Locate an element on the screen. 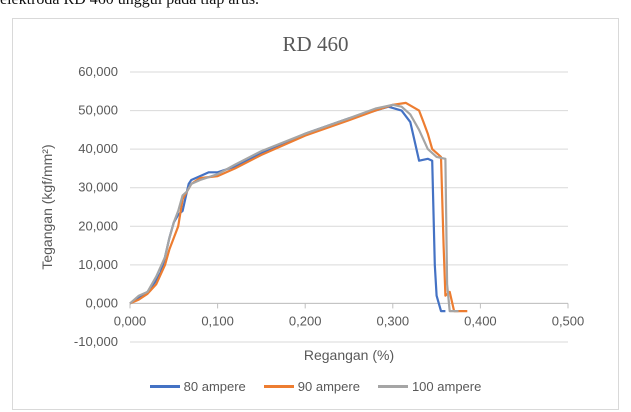 This screenshot has height=412, width=631. legend-item: 100 ampere is located at coordinates (429, 386).